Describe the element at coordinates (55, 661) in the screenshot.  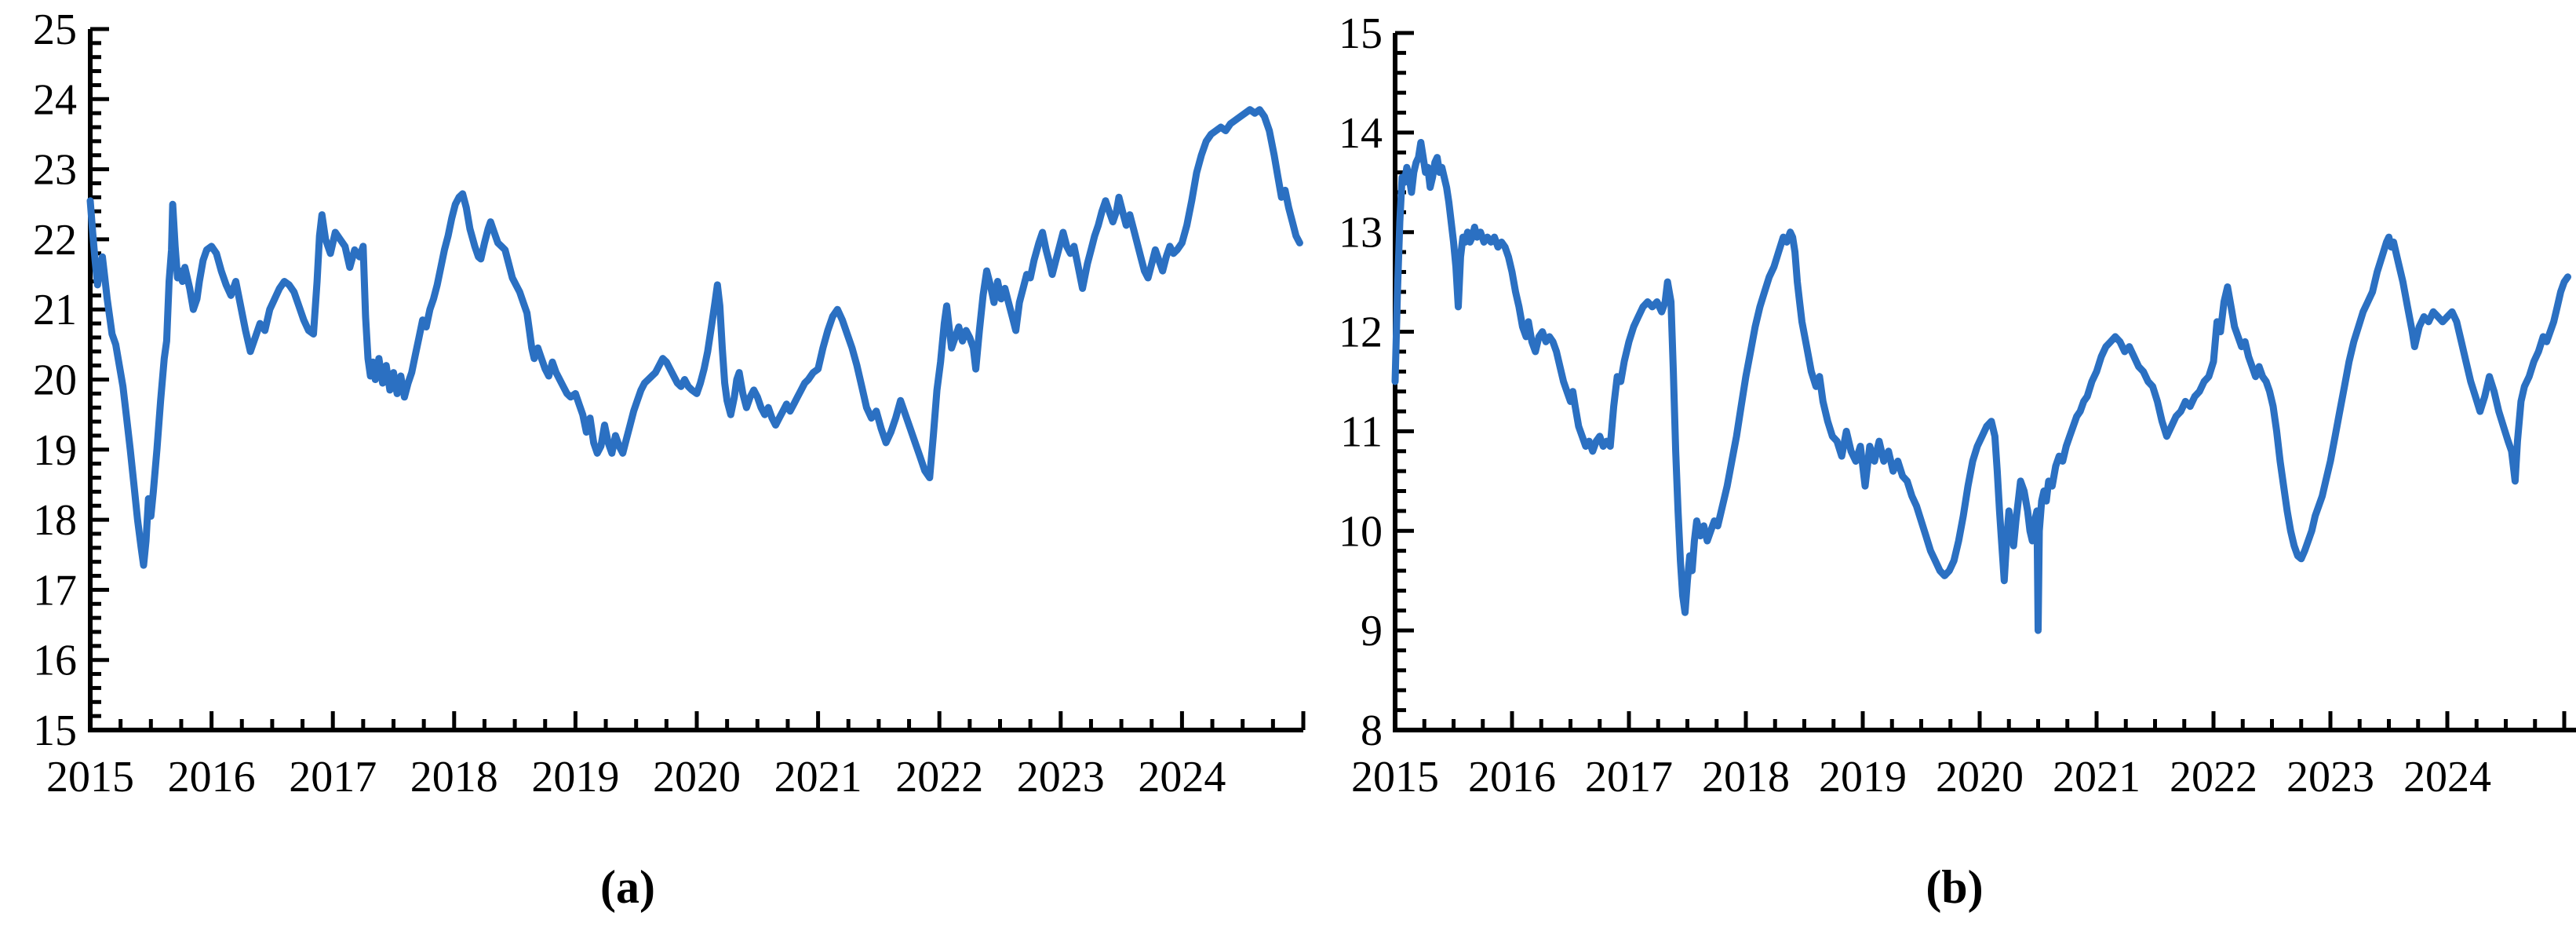
I see `y-tick-label: 16` at that location.